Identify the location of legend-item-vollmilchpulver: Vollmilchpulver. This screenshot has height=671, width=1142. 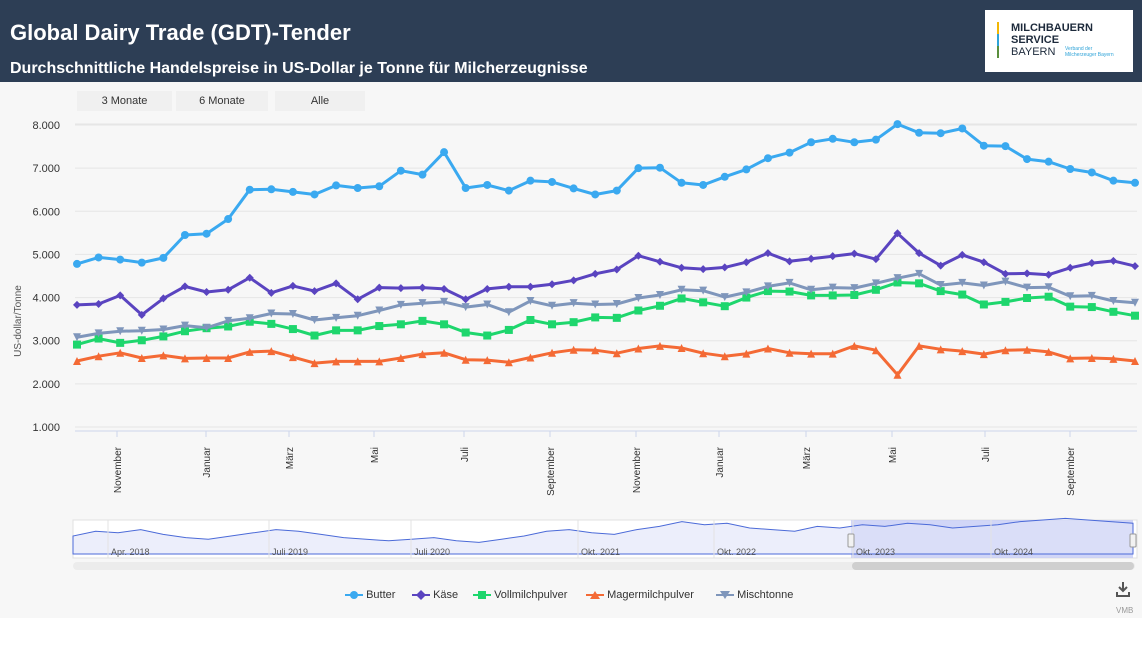
(520, 595).